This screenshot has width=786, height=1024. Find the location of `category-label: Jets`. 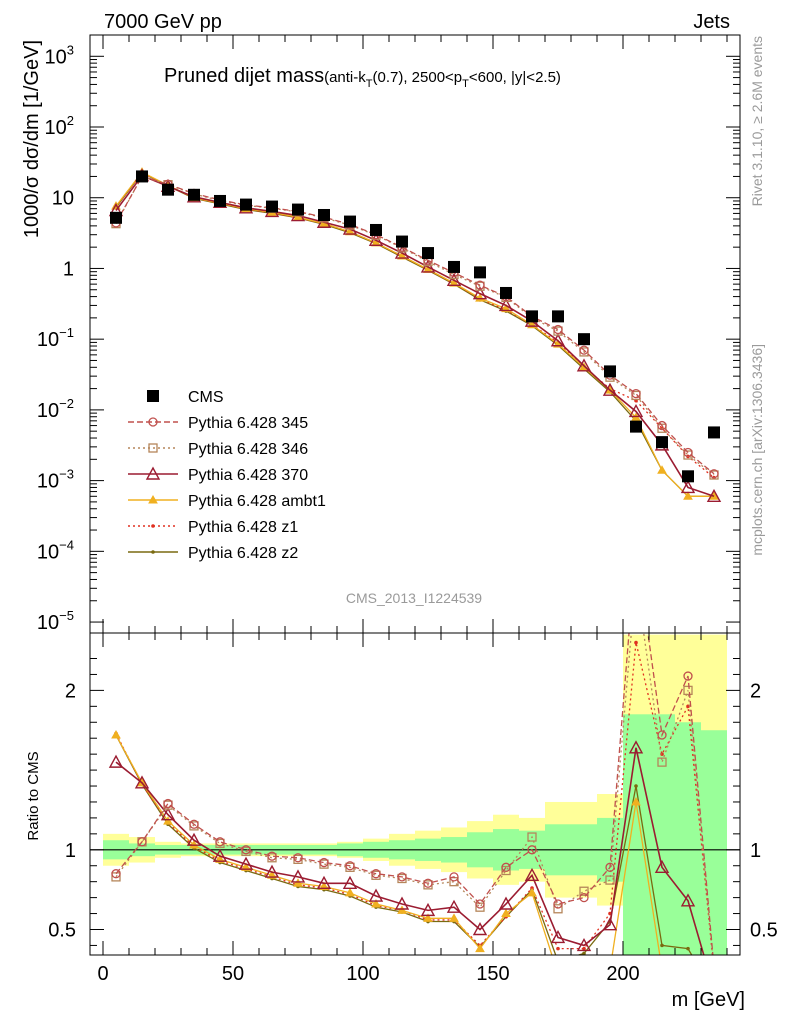

category-label: Jets is located at coordinates (711, 22).